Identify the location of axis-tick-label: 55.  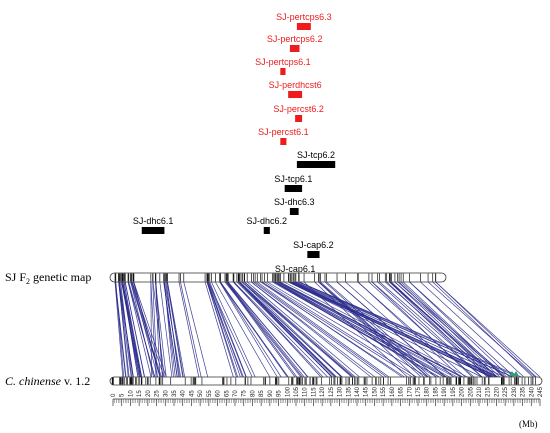
(210, 393).